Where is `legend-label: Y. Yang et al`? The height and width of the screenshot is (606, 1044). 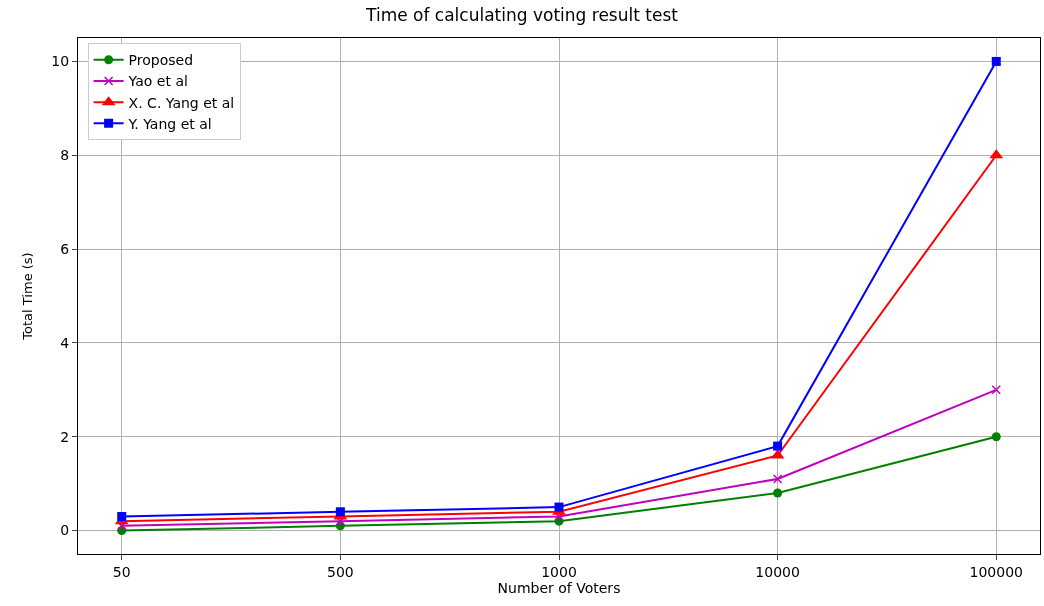
legend-label: Y. Yang et al is located at coordinates (169, 123).